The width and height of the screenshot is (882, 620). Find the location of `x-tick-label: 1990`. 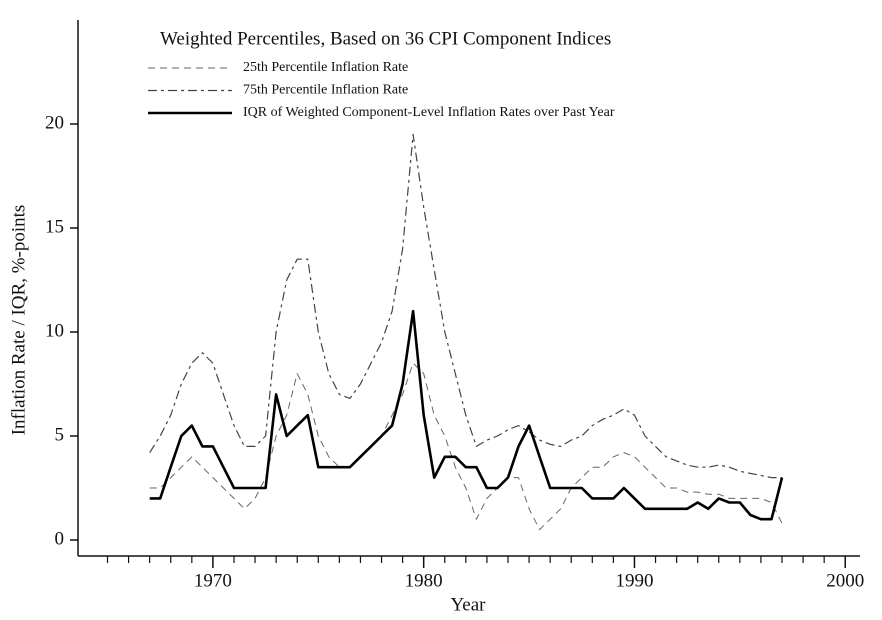

x-tick-label: 1990 is located at coordinates (634, 580).